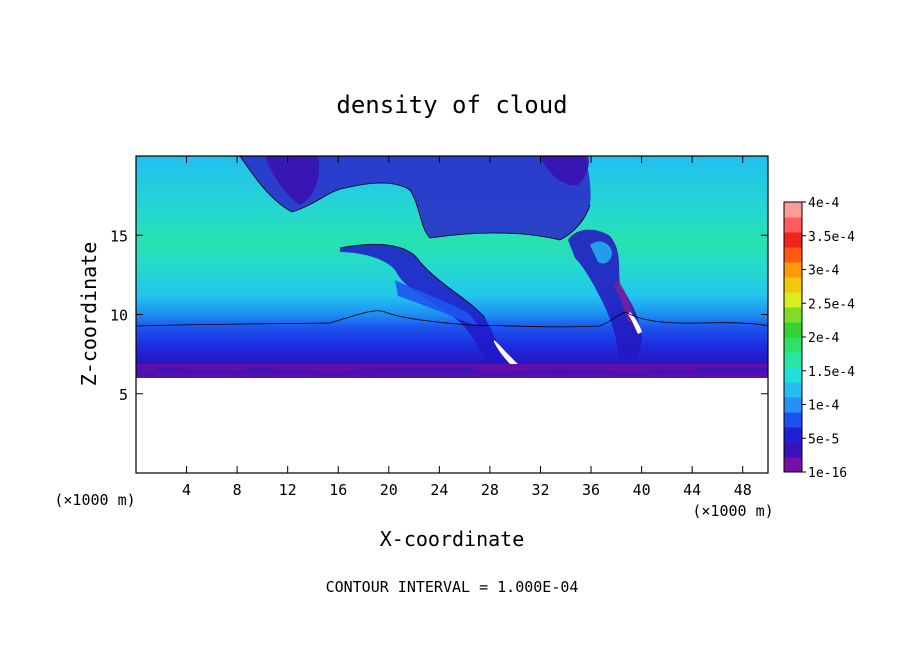 The width and height of the screenshot is (904, 654). Describe the element at coordinates (452, 368) in the screenshot. I see `cloud-base-edge` at that location.